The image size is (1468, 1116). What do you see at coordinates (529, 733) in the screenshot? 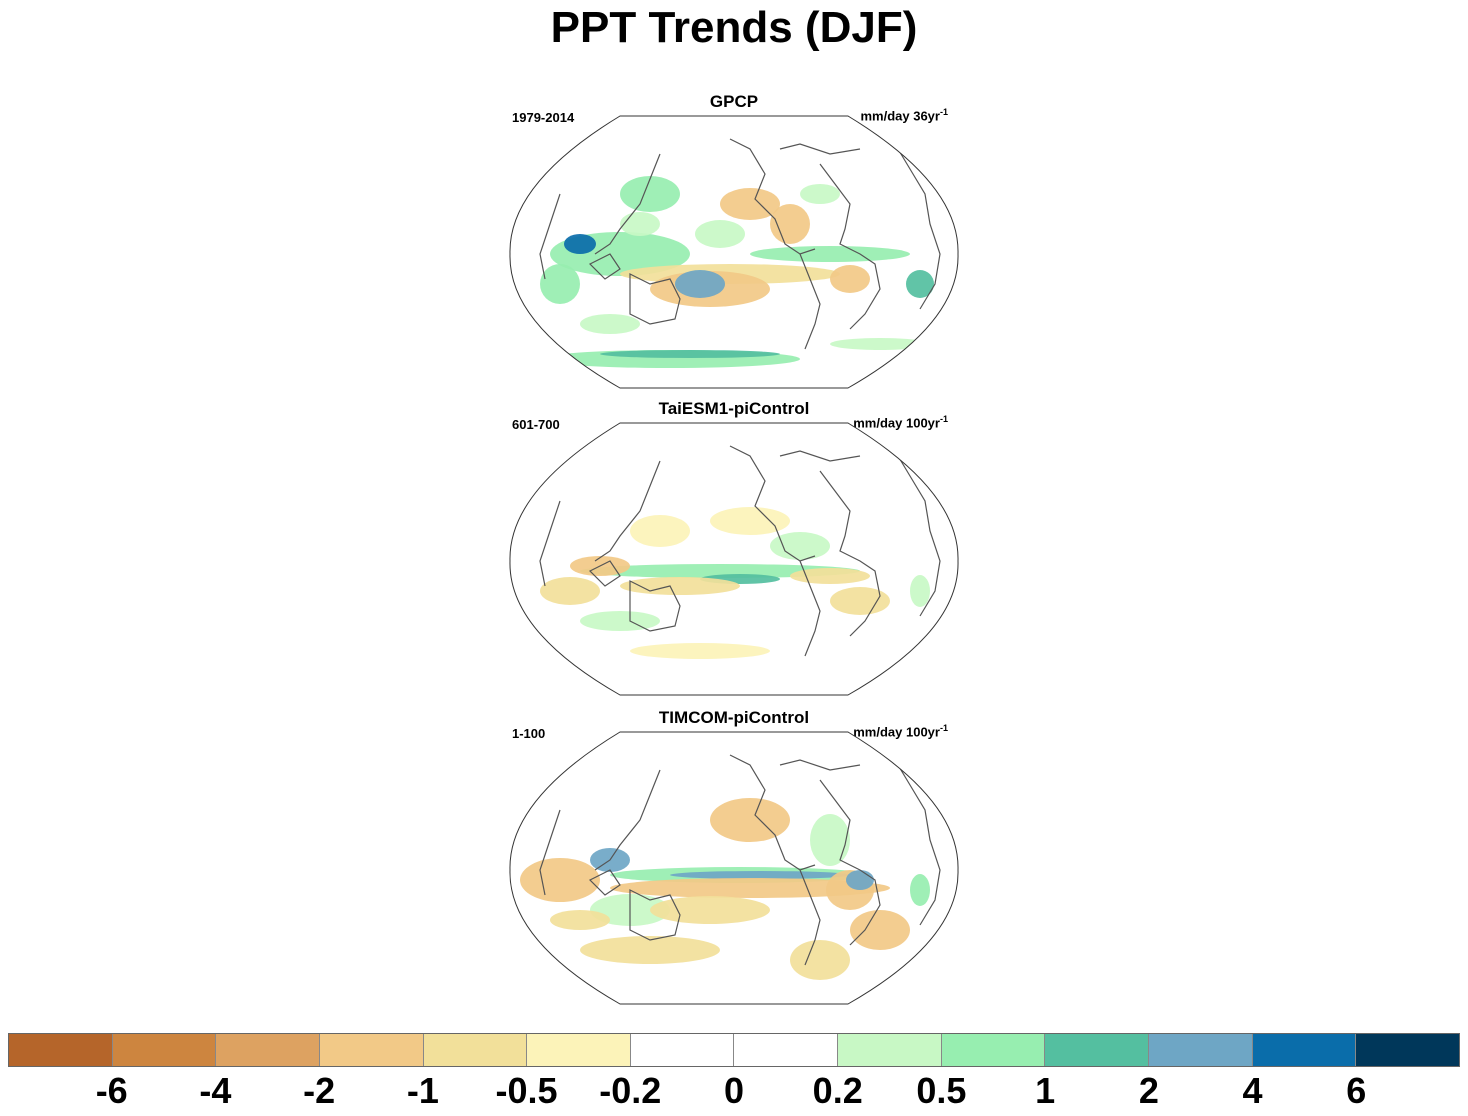
I see `panel-period: 1-100` at bounding box center [529, 733].